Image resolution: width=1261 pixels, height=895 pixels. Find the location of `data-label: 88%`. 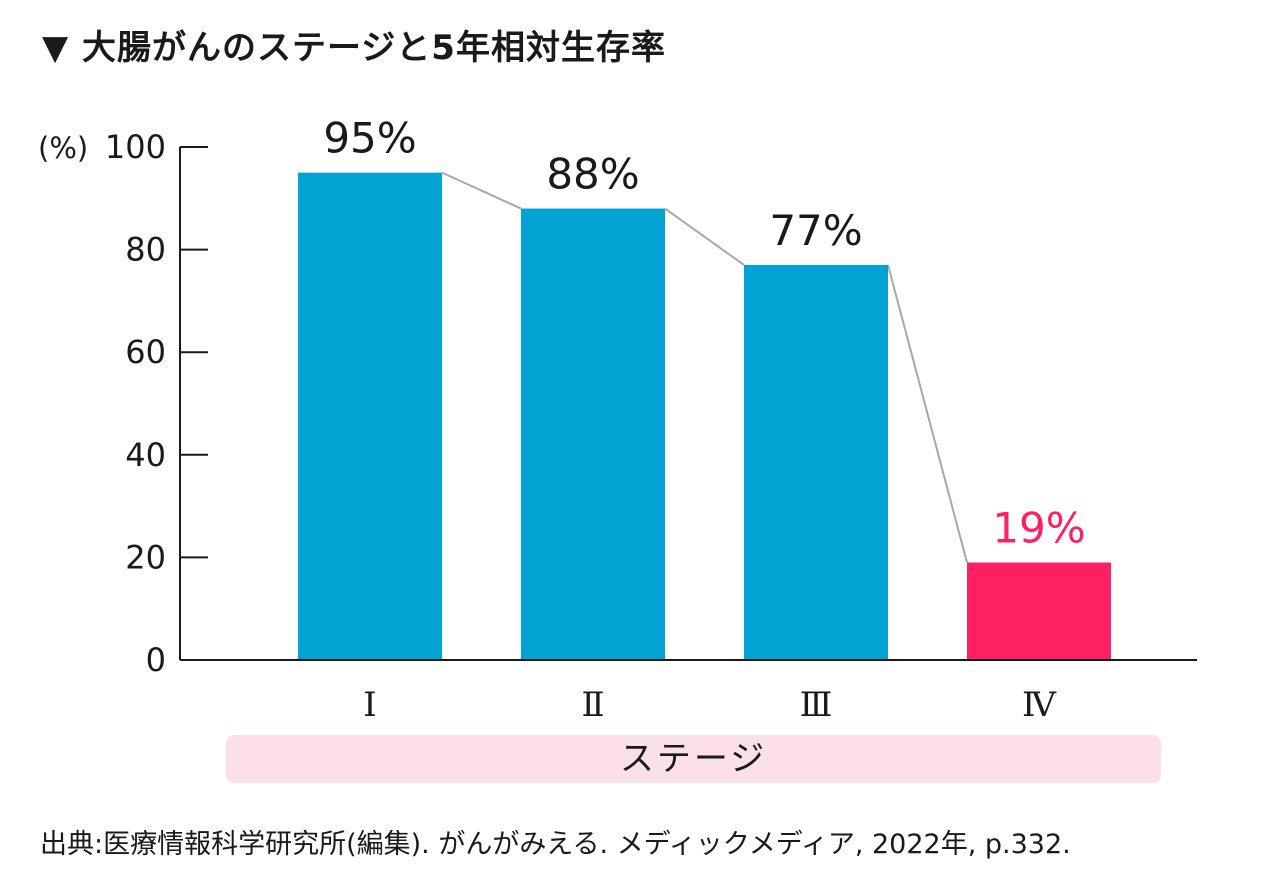

data-label: 88% is located at coordinates (592, 174).